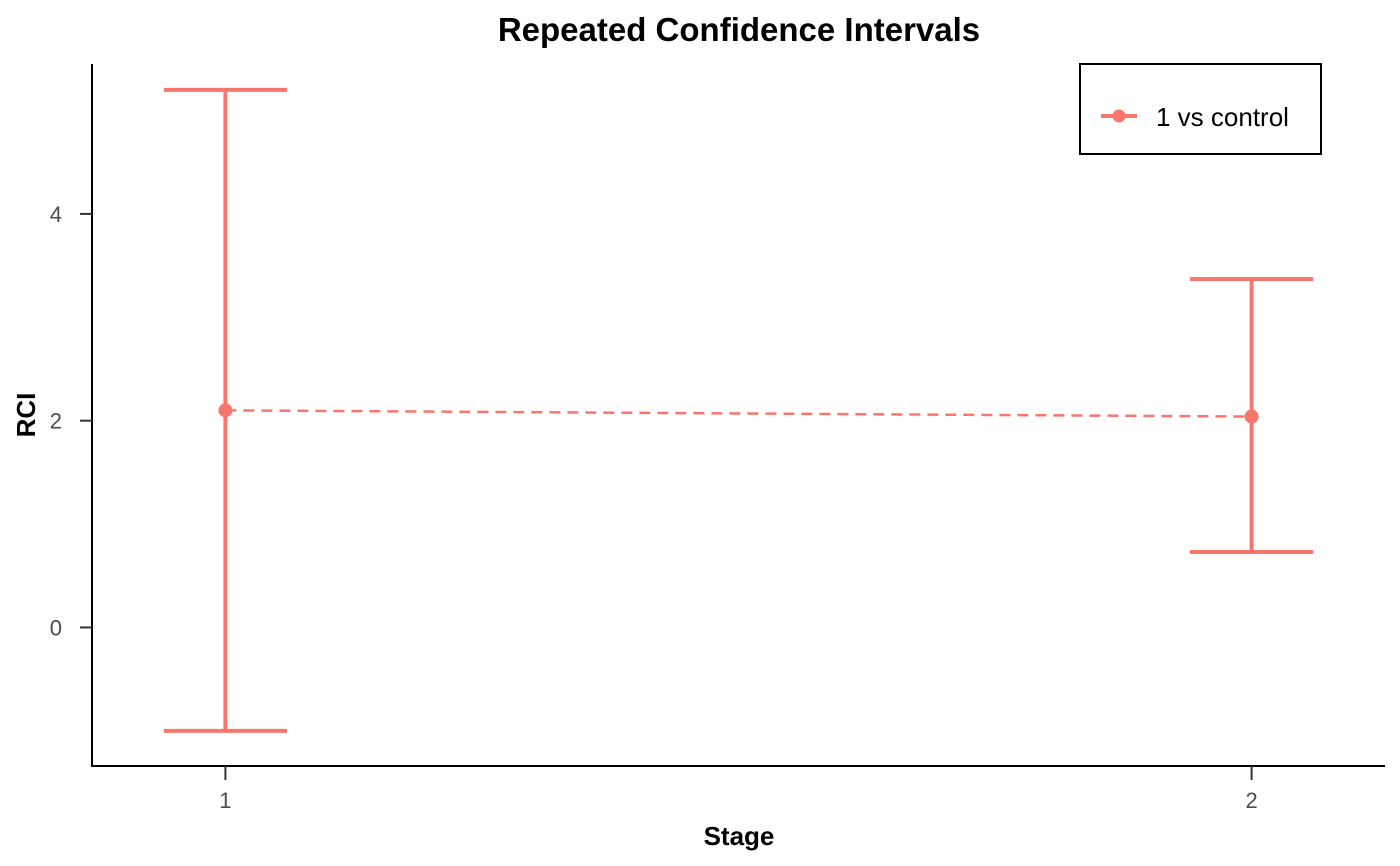  I want to click on x-axis-title: Stage, so click(739, 836).